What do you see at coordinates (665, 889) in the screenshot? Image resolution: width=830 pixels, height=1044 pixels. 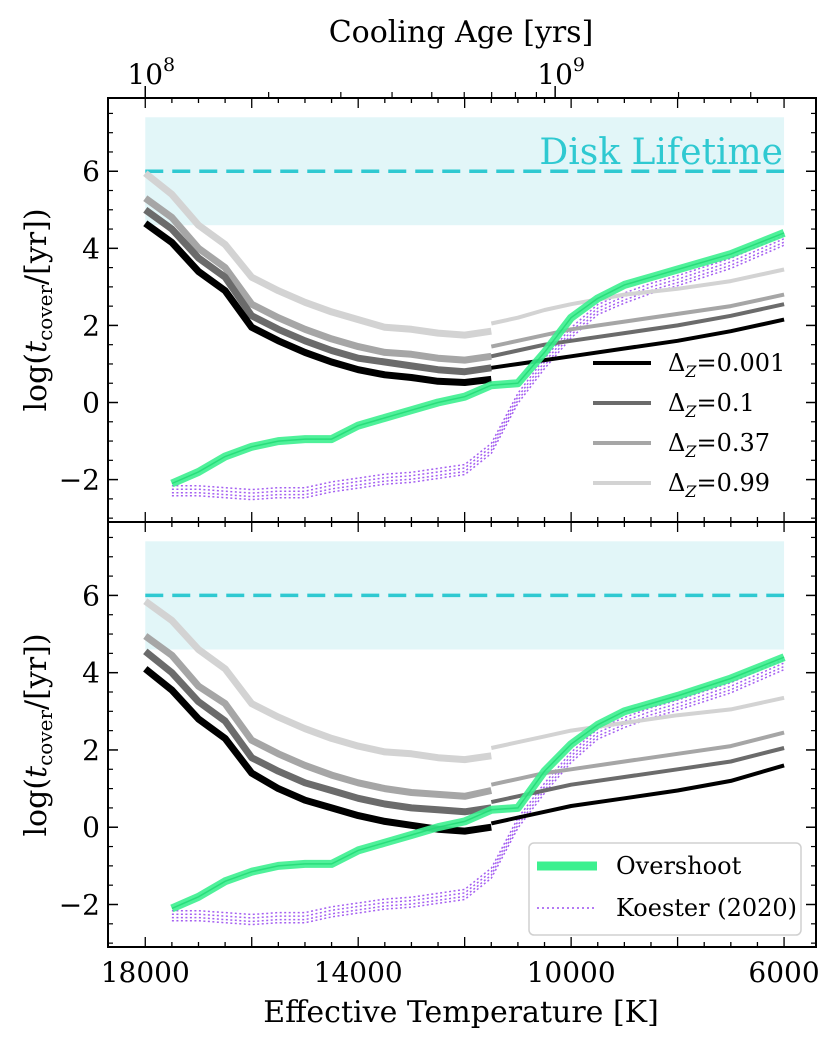 I see `legend-models: Overshoot Koester (2020)` at bounding box center [665, 889].